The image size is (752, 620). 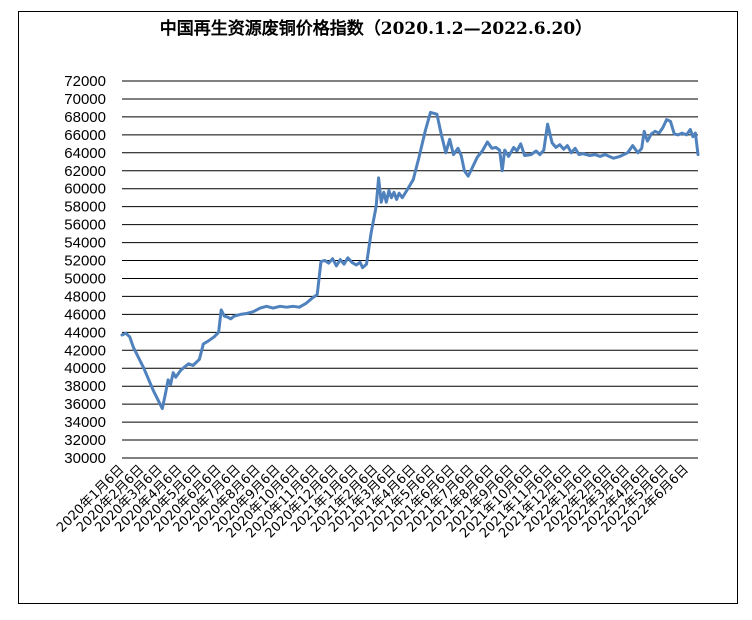 What do you see at coordinates (85, 332) in the screenshot?
I see `y-tick-label: 44000` at bounding box center [85, 332].